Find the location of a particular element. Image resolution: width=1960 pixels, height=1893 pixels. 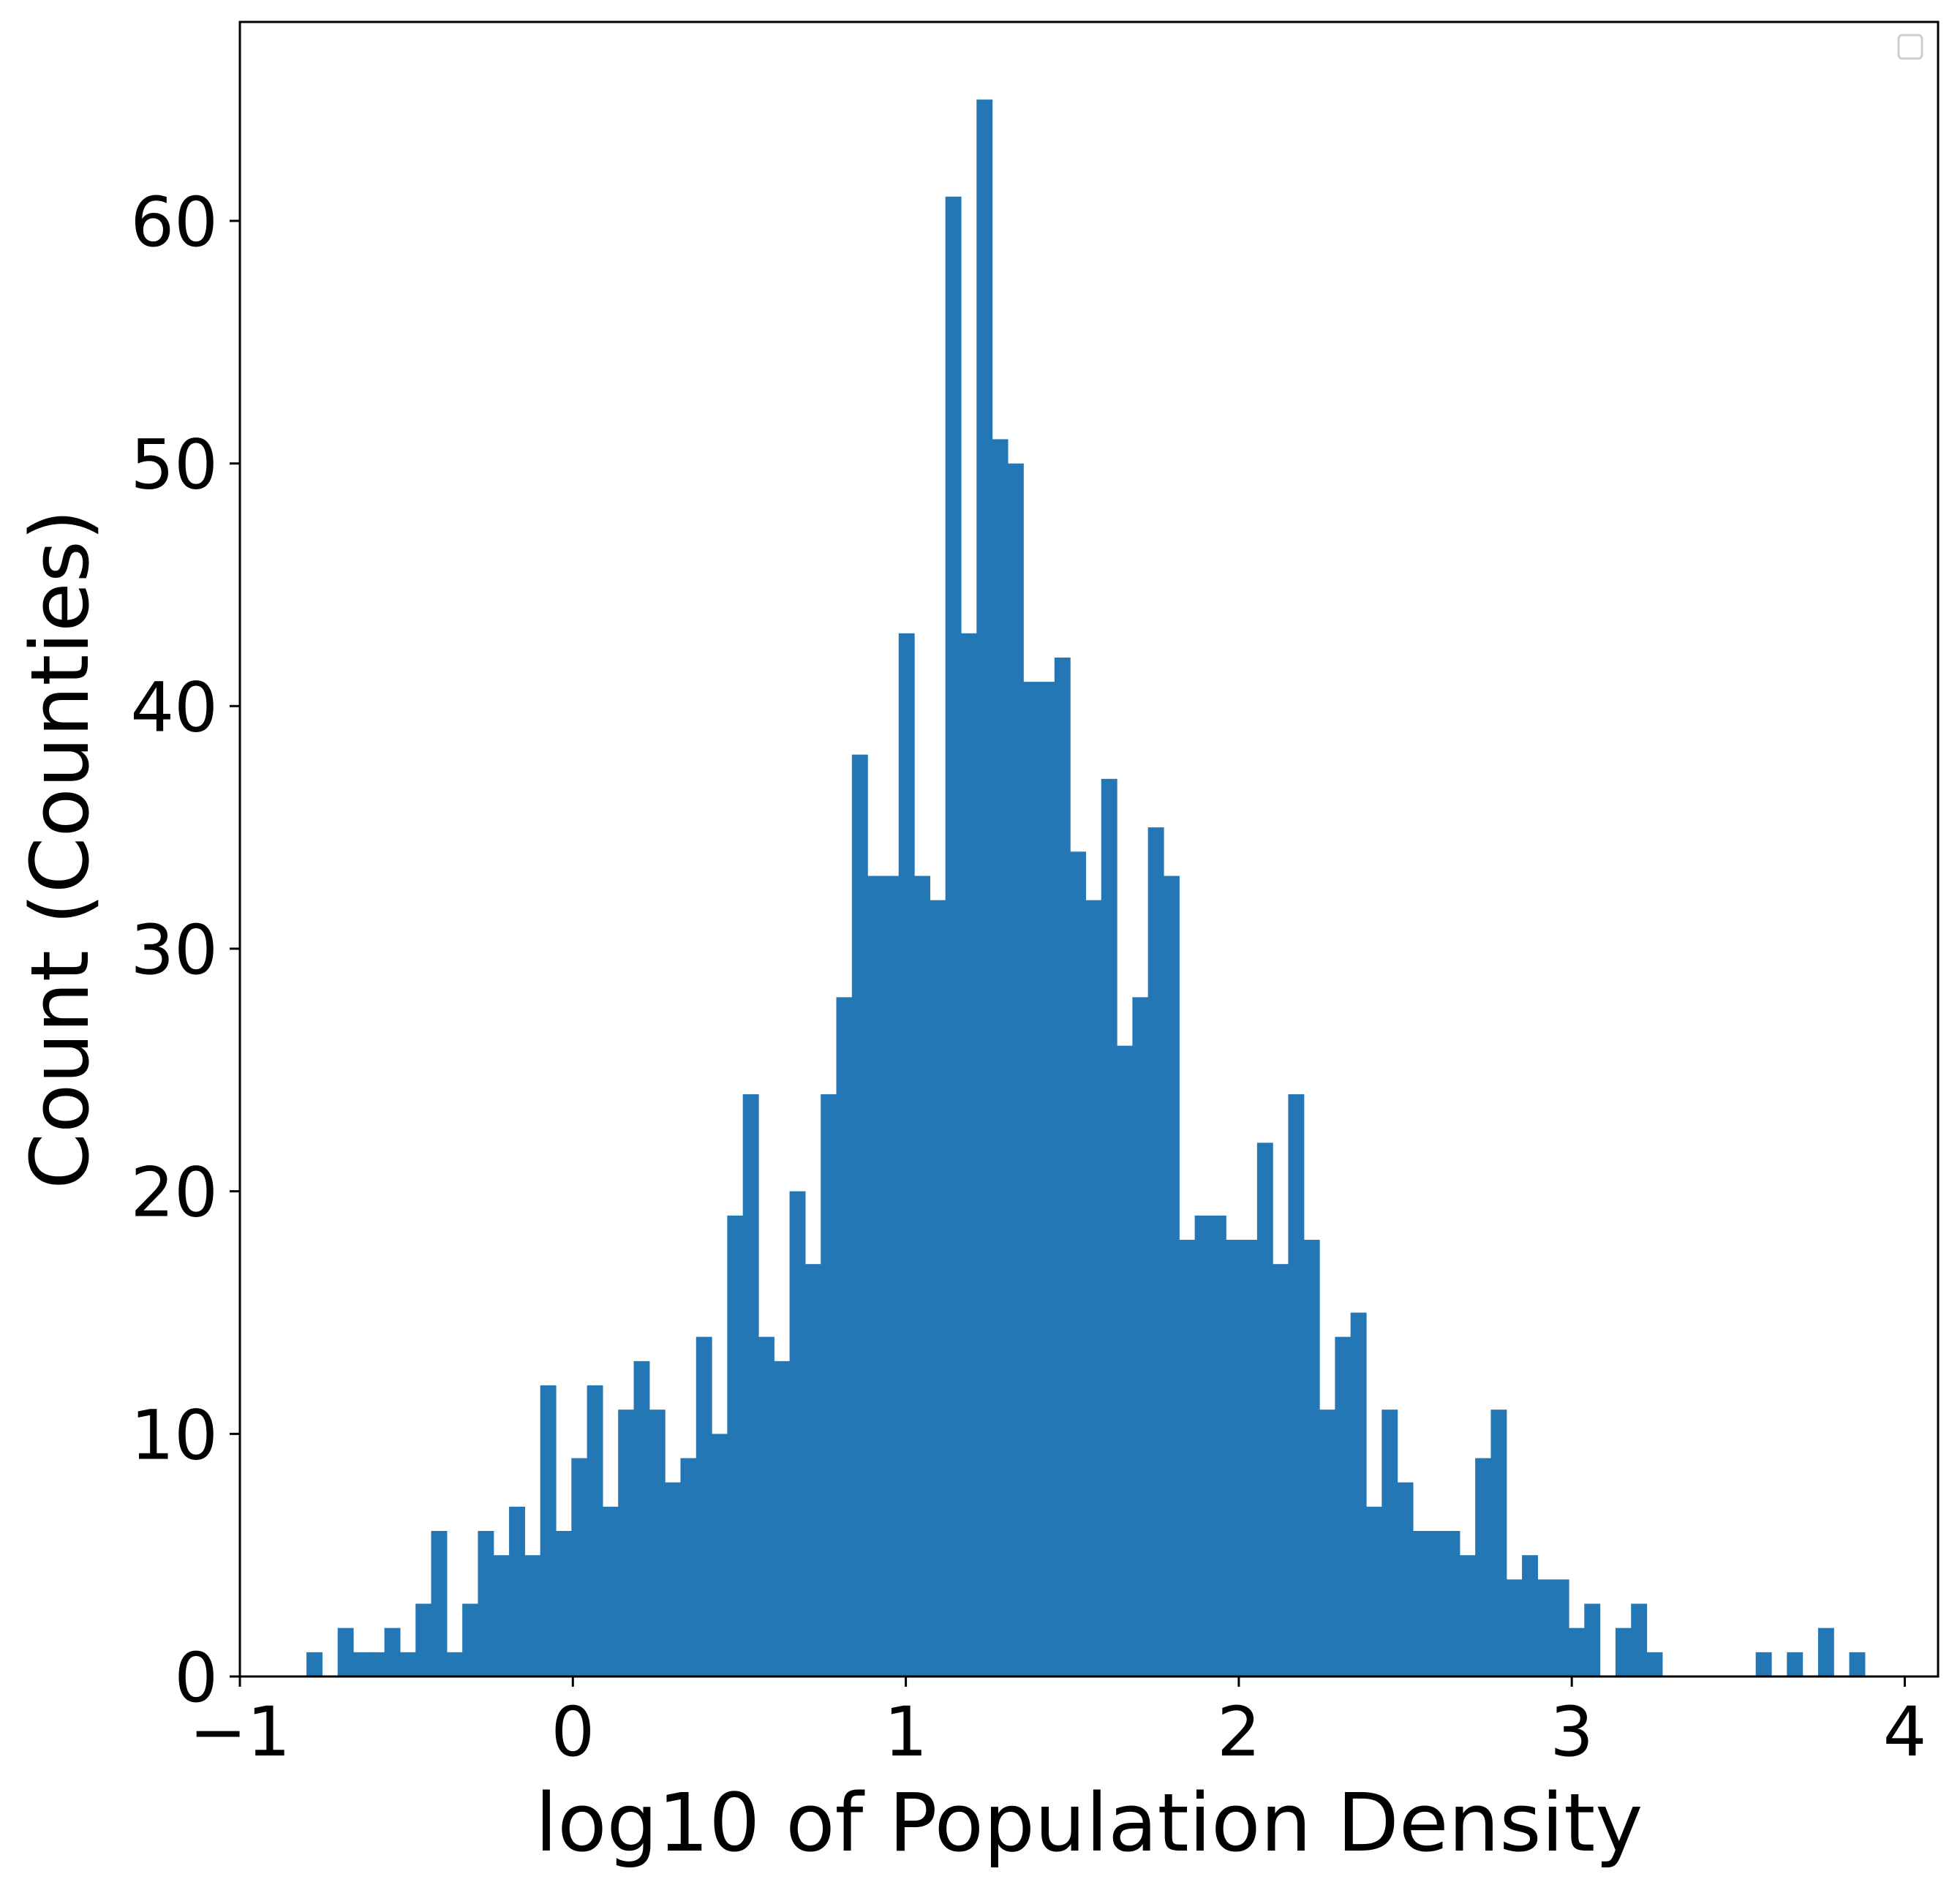

x-tick-label: 4 is located at coordinates (1905, 1732).